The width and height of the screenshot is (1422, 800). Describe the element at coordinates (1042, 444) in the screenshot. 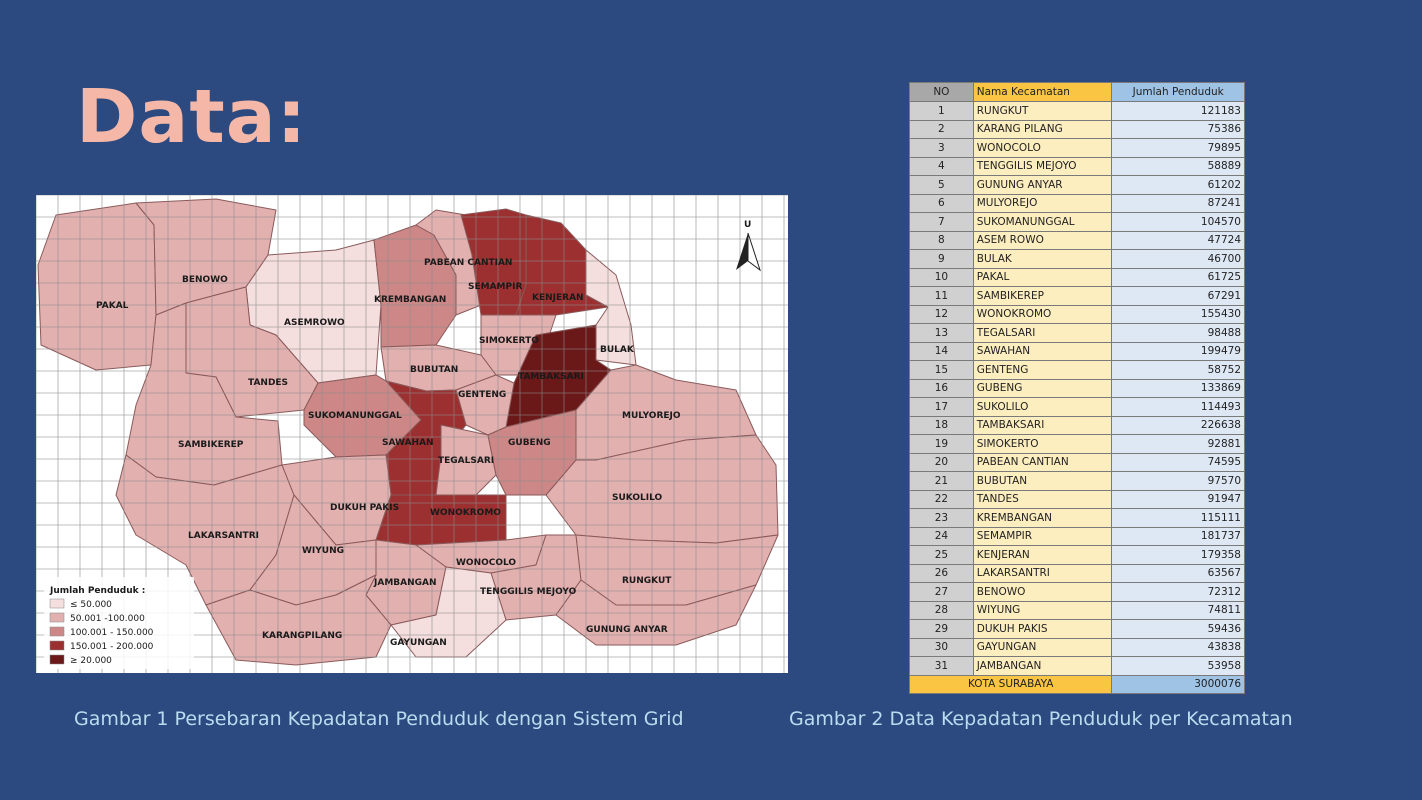

I see `row-district: SIMOKERTO` at that location.